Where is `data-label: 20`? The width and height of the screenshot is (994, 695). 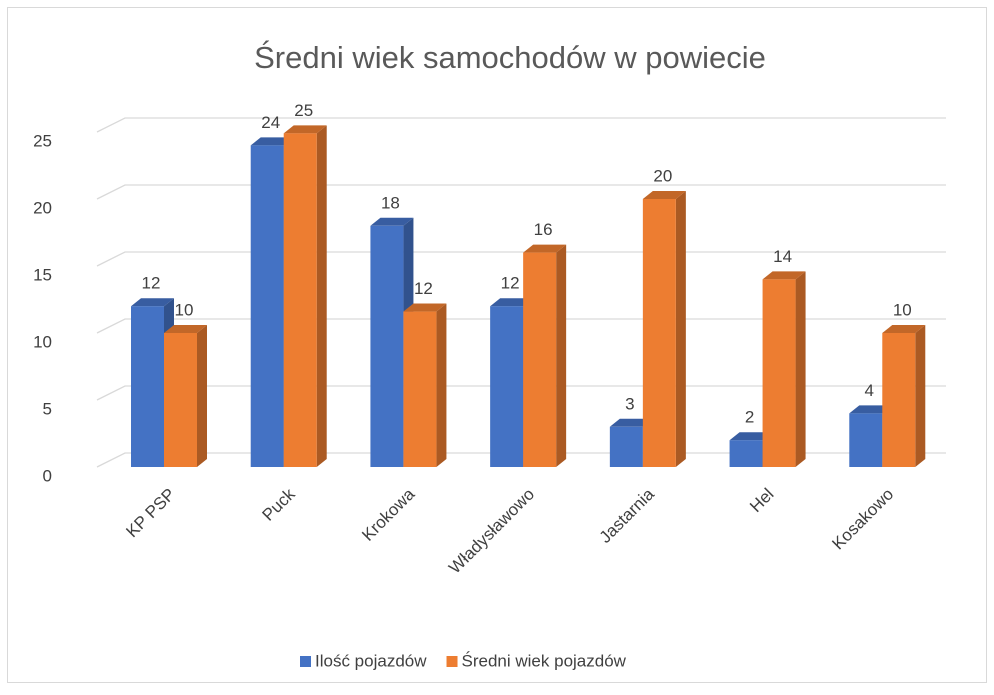 data-label: 20 is located at coordinates (662, 175).